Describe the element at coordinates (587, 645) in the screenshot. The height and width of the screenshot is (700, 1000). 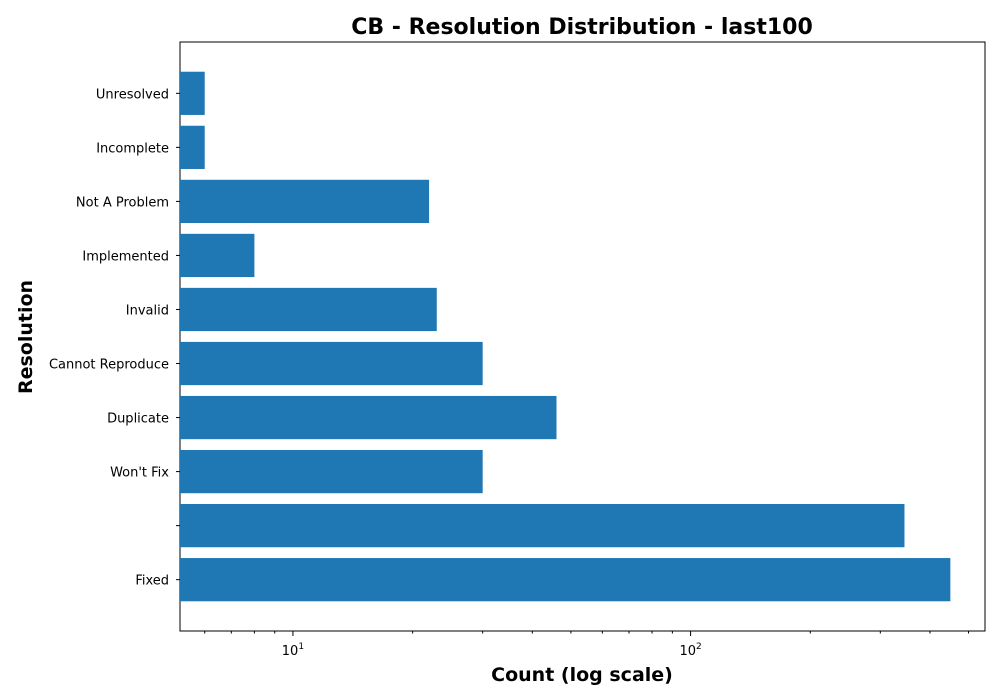
I see `x-ticks: 10¹ 10²` at that location.